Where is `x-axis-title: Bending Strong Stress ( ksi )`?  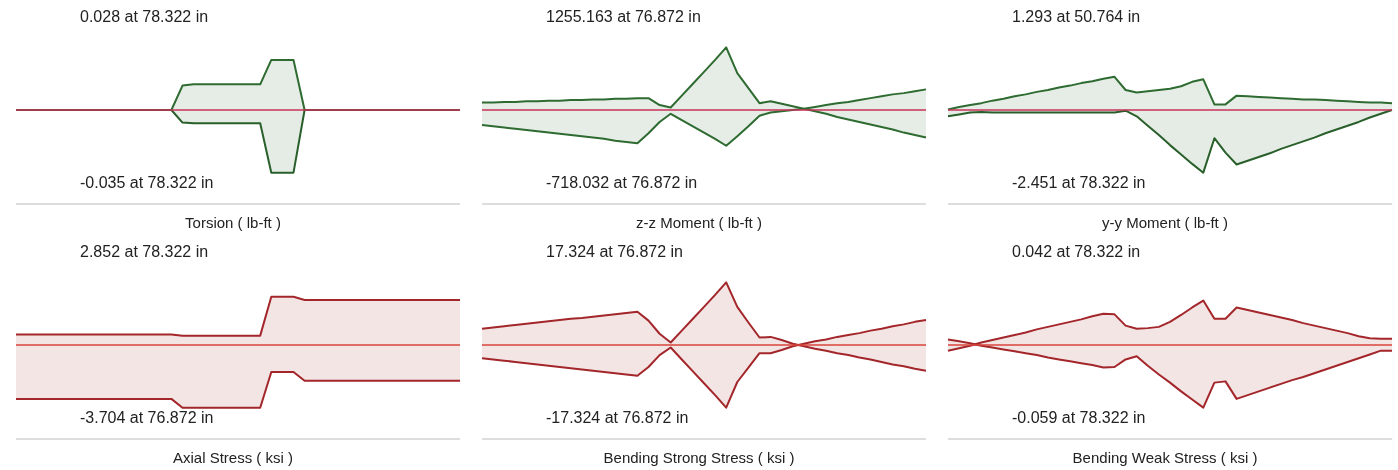
x-axis-title: Bending Strong Stress ( ksi ) is located at coordinates (699, 457).